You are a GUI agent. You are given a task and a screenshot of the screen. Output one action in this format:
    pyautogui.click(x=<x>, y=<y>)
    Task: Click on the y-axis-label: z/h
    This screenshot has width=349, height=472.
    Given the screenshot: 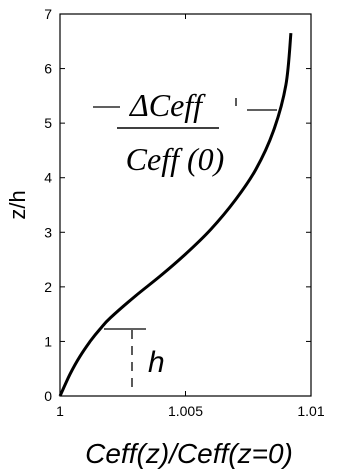 What is the action you would take?
    pyautogui.click(x=17, y=204)
    